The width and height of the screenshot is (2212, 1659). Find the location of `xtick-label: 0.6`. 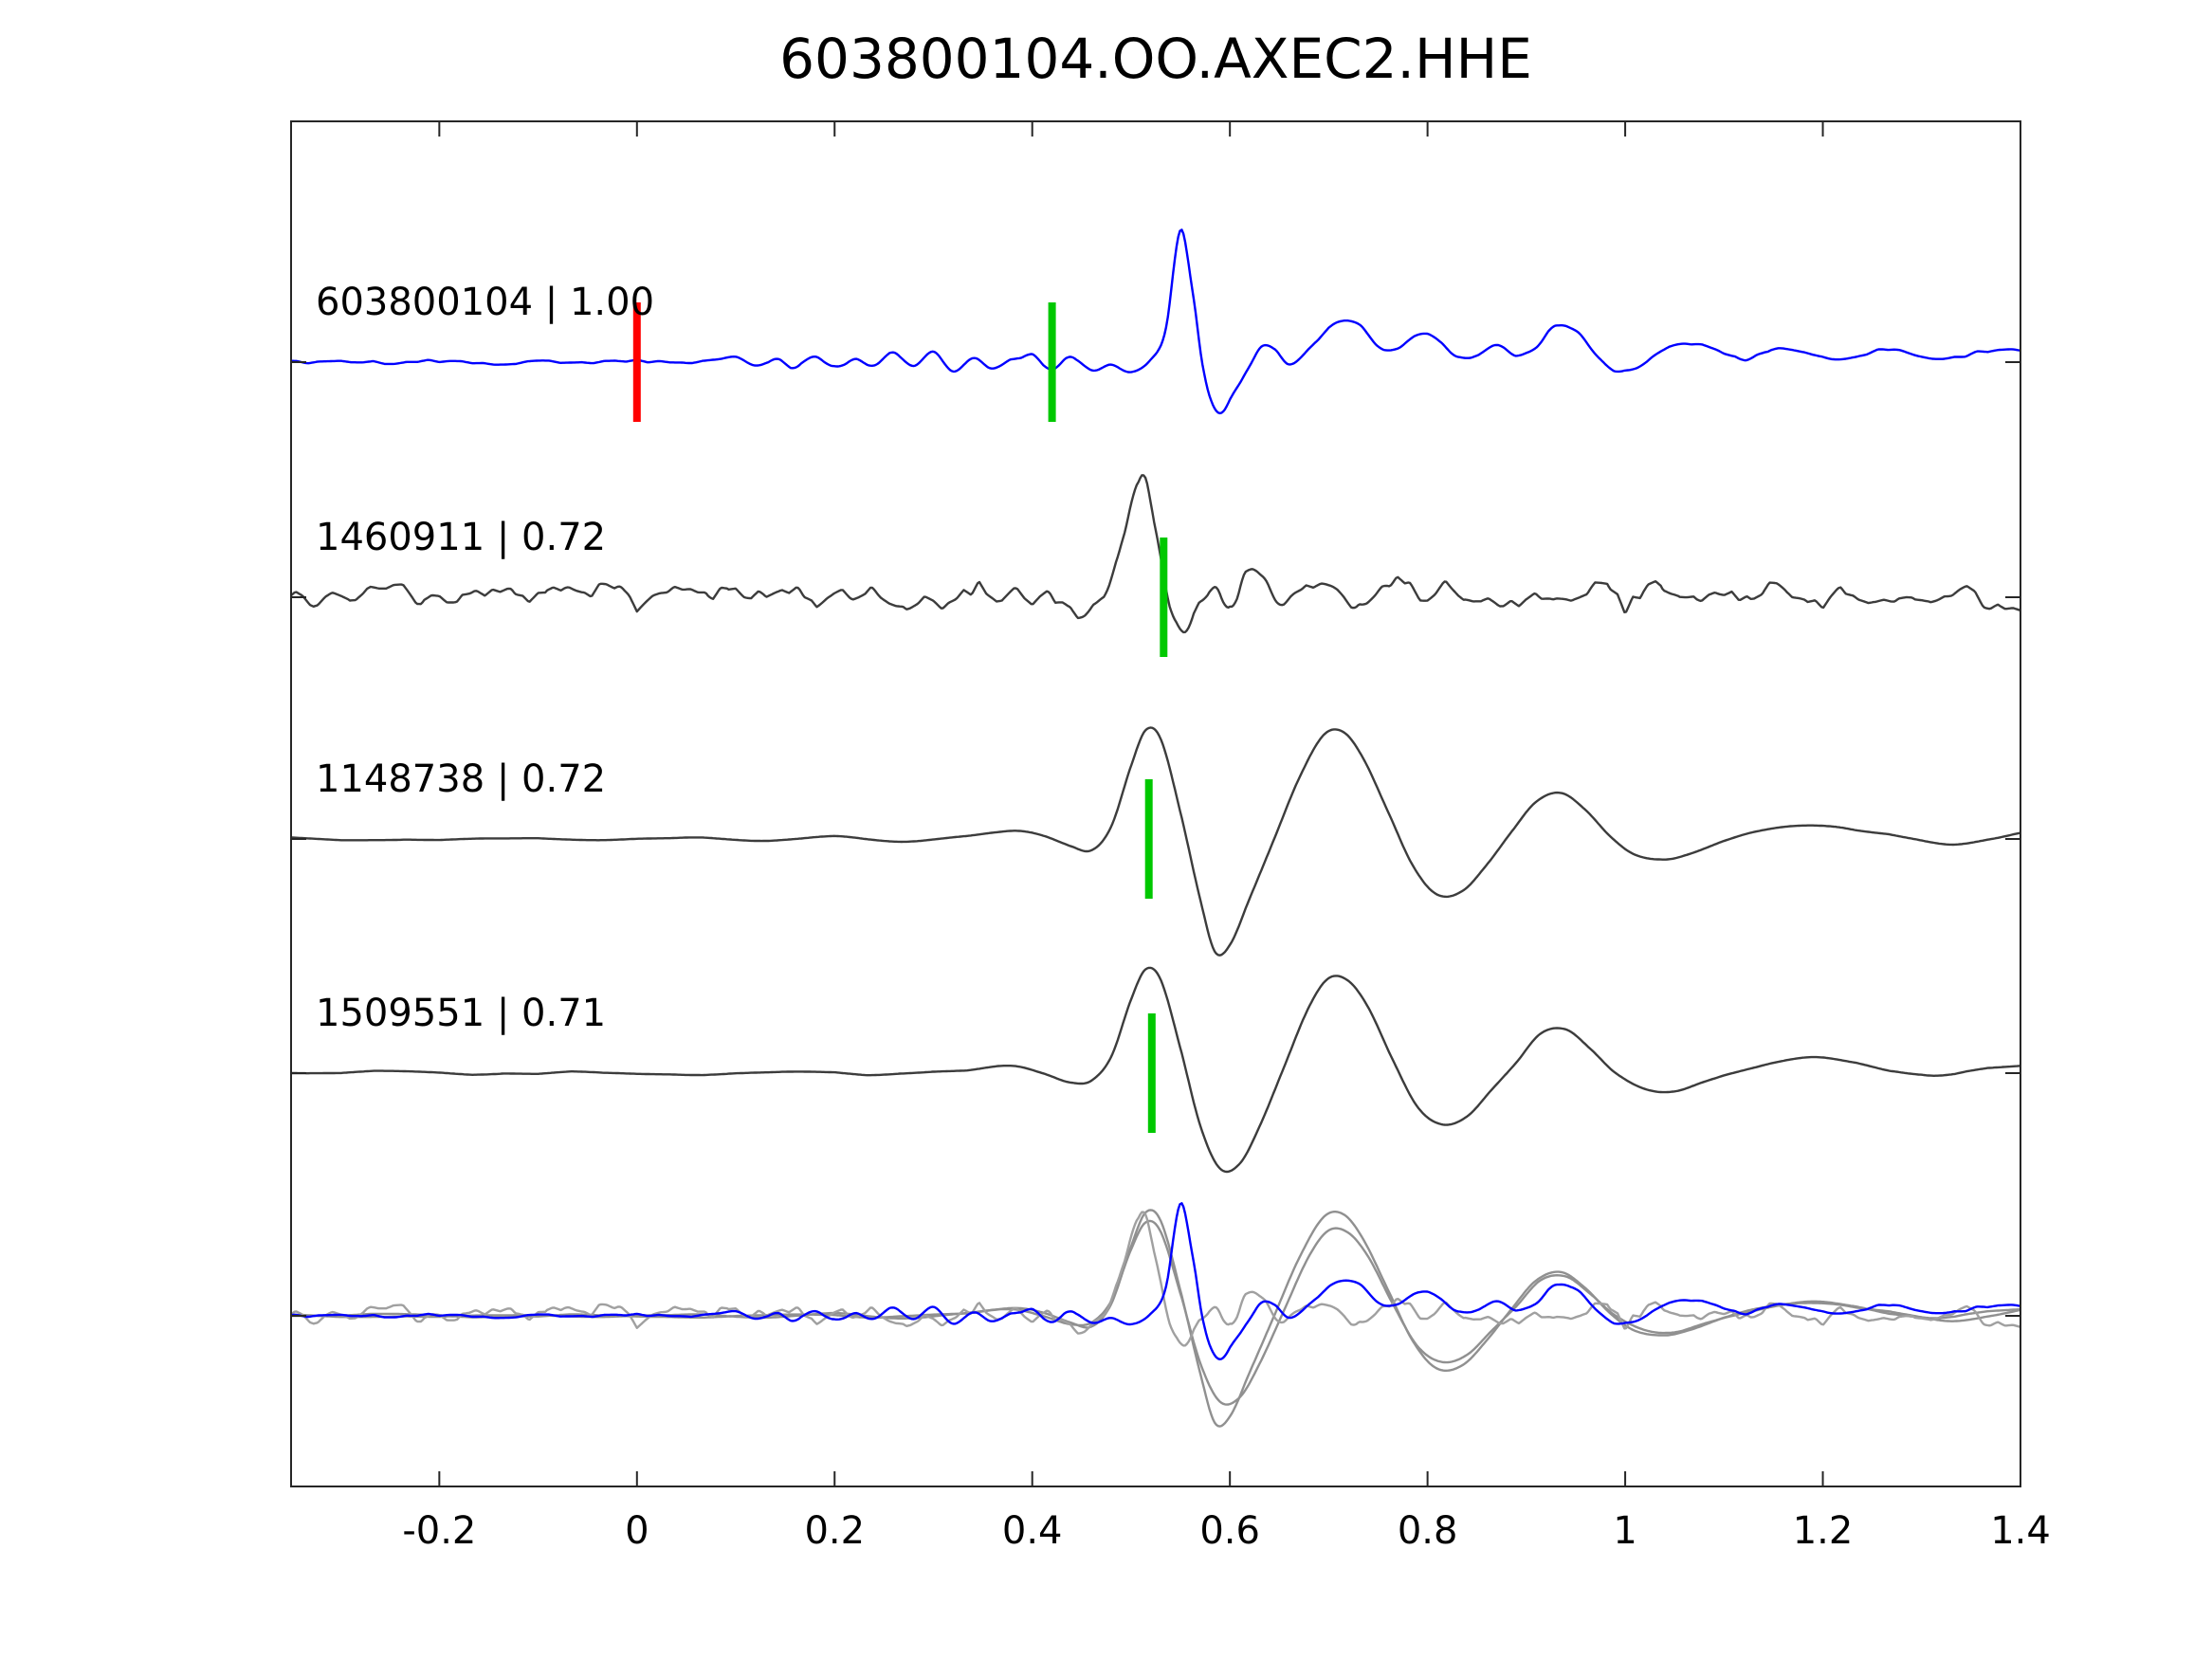

xtick-label: 0.6 is located at coordinates (1229, 1531).